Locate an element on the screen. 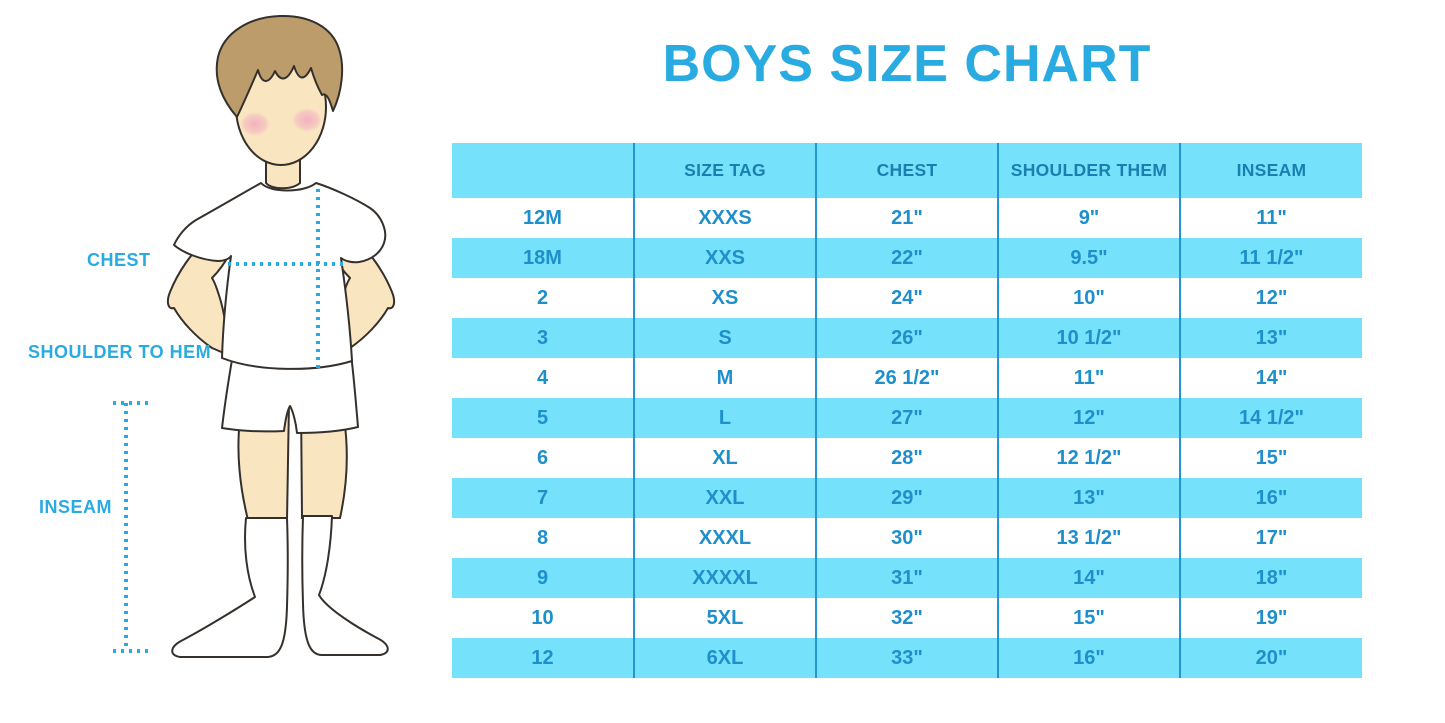  table-cell: 6XL is located at coordinates (724, 658).